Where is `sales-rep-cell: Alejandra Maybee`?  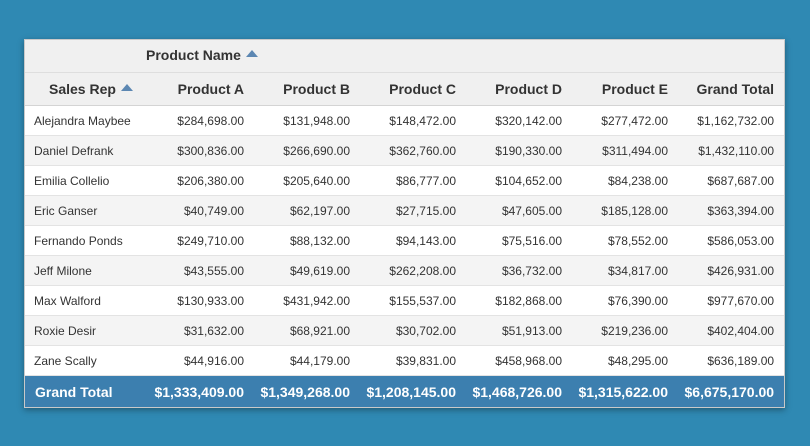
sales-rep-cell: Alejandra Maybee is located at coordinates (89, 120).